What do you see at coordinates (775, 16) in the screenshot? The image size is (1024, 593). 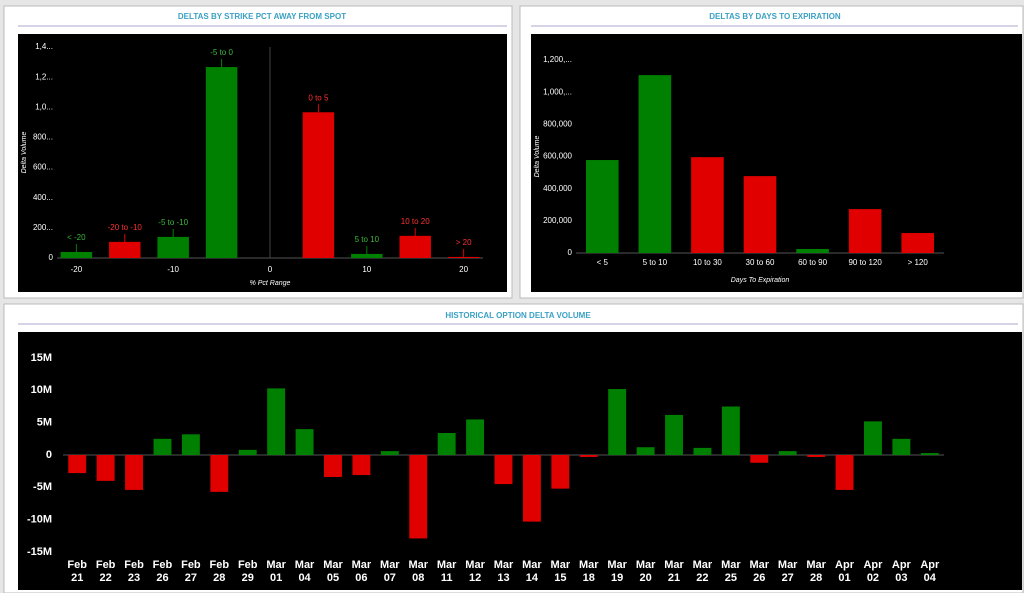 I see `panel-title: DELTAS BY DAYS TO EXPIRATION` at bounding box center [775, 16].